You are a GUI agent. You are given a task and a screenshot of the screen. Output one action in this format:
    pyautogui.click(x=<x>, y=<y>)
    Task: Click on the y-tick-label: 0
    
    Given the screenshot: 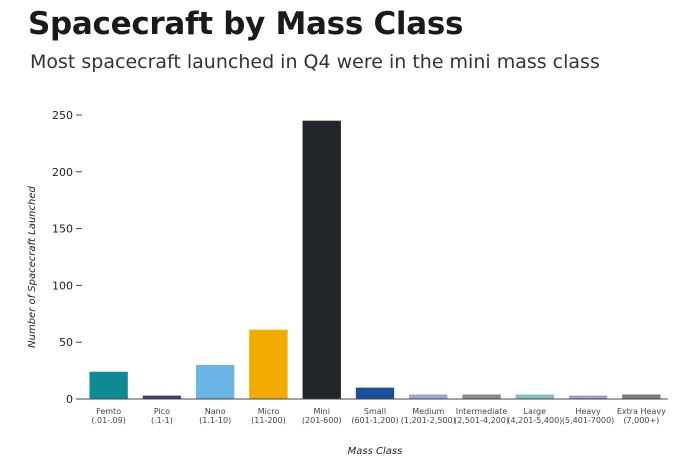 What is the action you would take?
    pyautogui.click(x=69, y=399)
    